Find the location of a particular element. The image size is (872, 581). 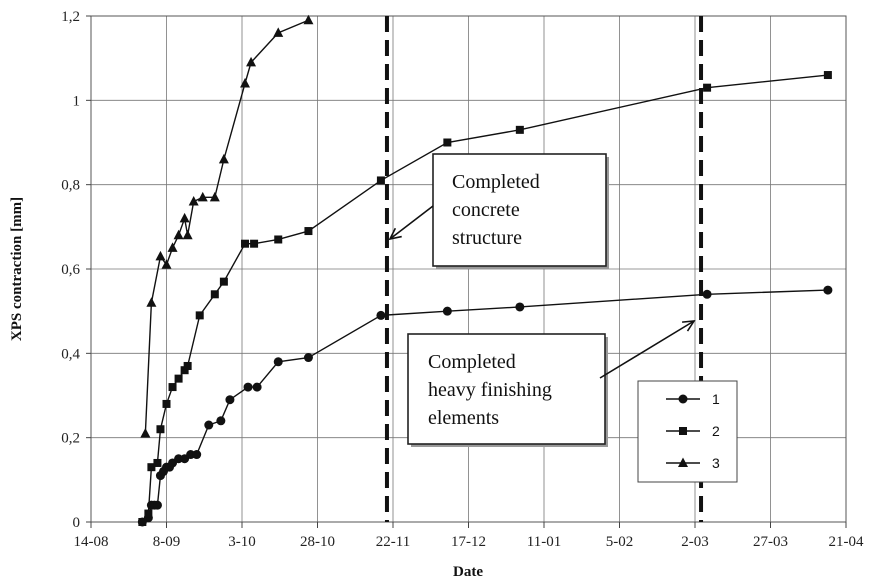

legend-label: 2 is located at coordinates (716, 431).